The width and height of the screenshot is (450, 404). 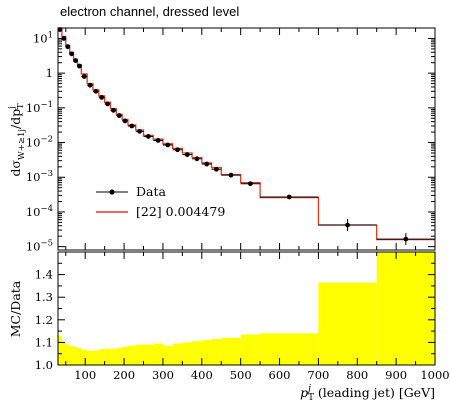 What do you see at coordinates (44, 365) in the screenshot?
I see `ratio-y-tick-label: 1.0` at bounding box center [44, 365].